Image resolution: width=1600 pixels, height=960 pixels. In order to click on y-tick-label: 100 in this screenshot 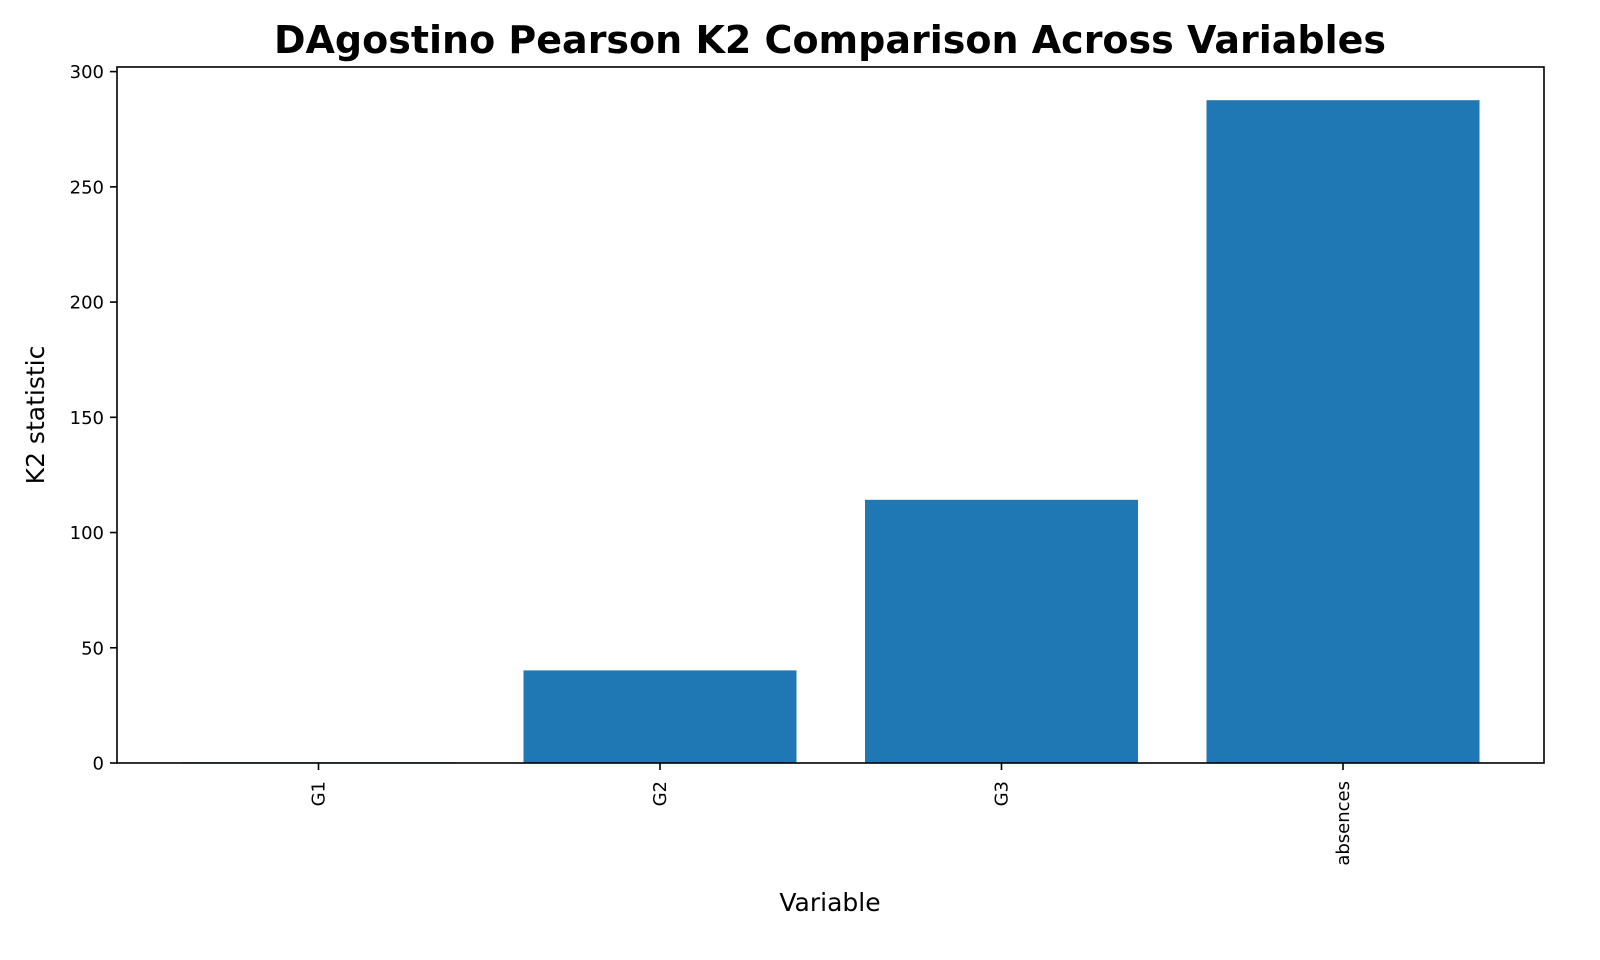, I will do `click(87, 533)`.